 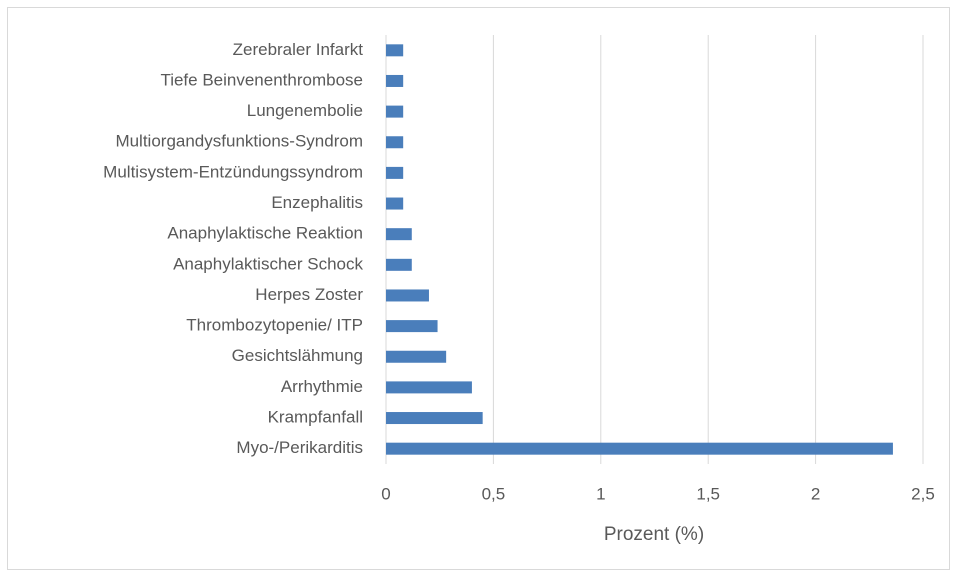 I want to click on x-tick-label: 2,5, so click(x=923, y=493).